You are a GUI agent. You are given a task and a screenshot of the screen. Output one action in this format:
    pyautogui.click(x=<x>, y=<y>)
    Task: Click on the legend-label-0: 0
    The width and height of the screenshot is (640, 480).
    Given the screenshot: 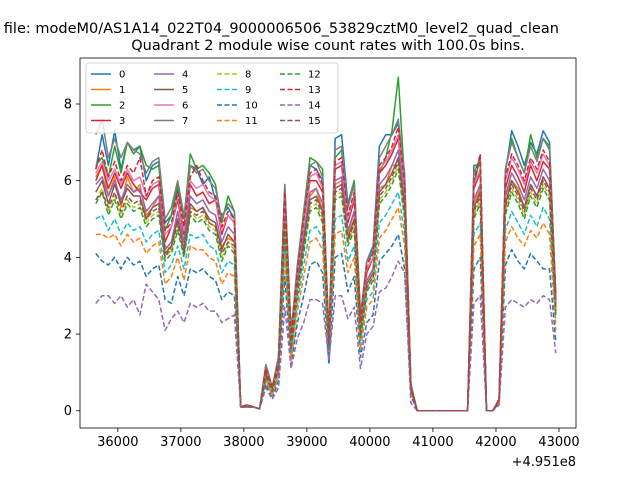 What is the action you would take?
    pyautogui.click(x=122, y=75)
    